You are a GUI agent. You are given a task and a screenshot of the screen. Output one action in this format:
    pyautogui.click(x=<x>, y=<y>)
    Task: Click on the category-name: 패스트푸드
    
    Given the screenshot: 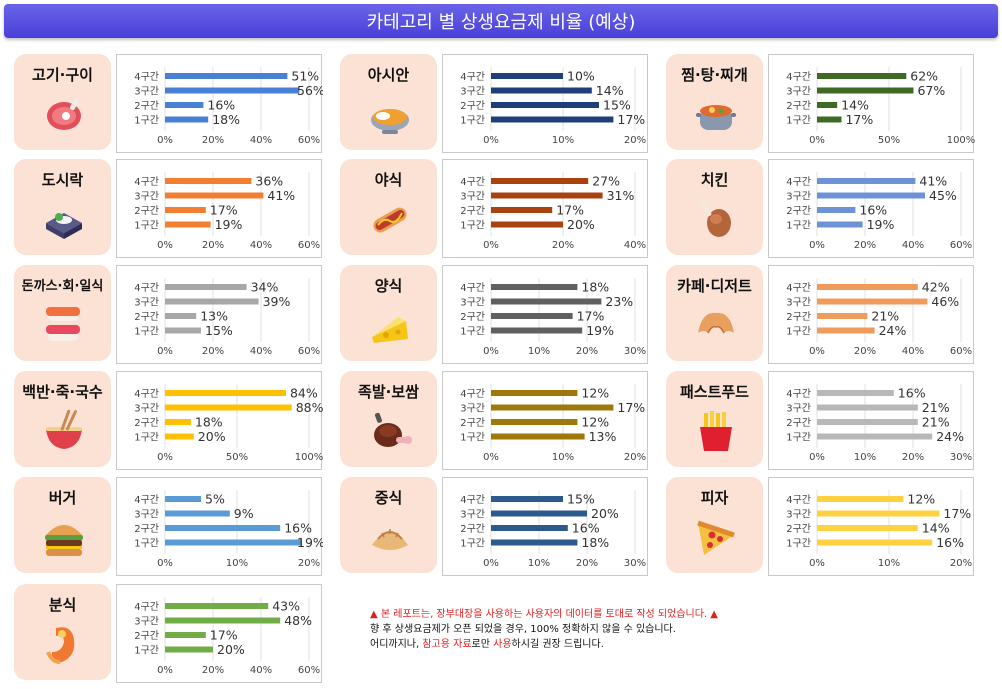 What is the action you would take?
    pyautogui.click(x=714, y=392)
    